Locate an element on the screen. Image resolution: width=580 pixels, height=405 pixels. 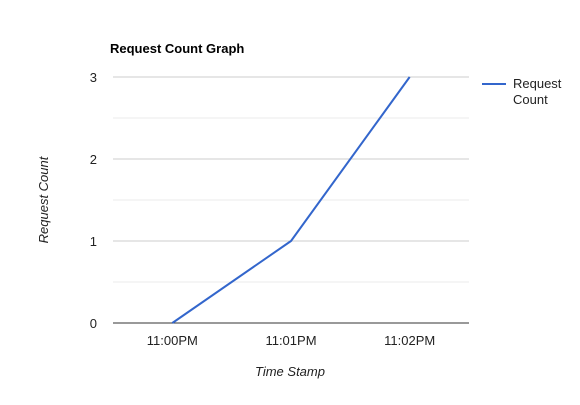
y-tick-label: 3 is located at coordinates (93, 77).